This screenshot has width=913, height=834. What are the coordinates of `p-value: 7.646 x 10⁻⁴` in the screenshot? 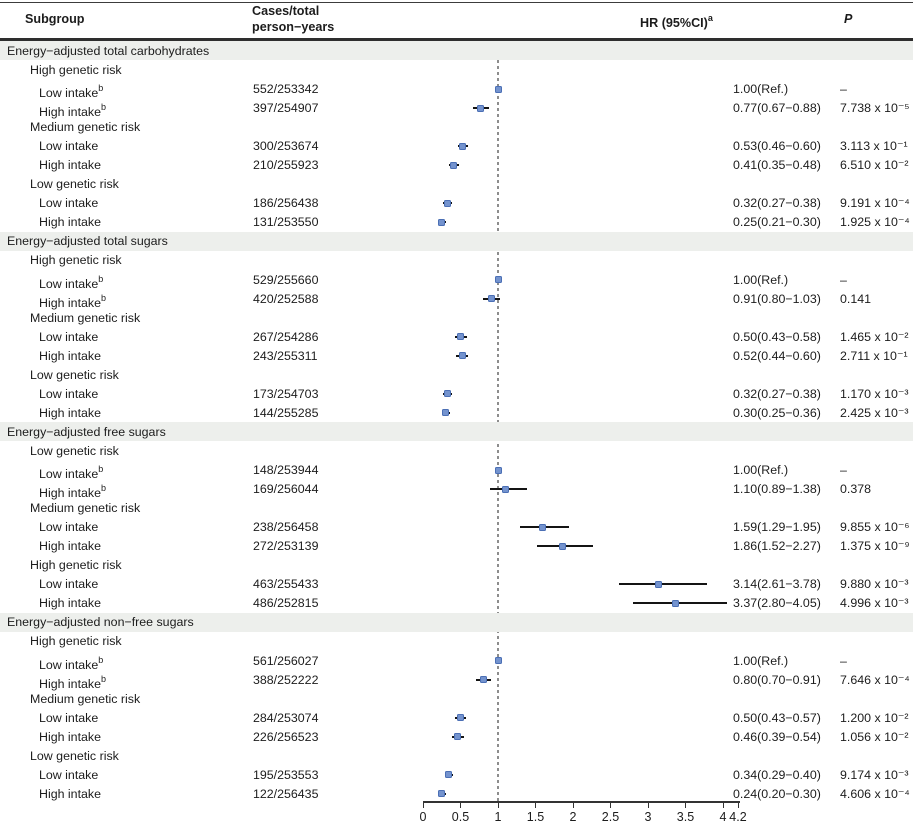 It's located at (875, 679).